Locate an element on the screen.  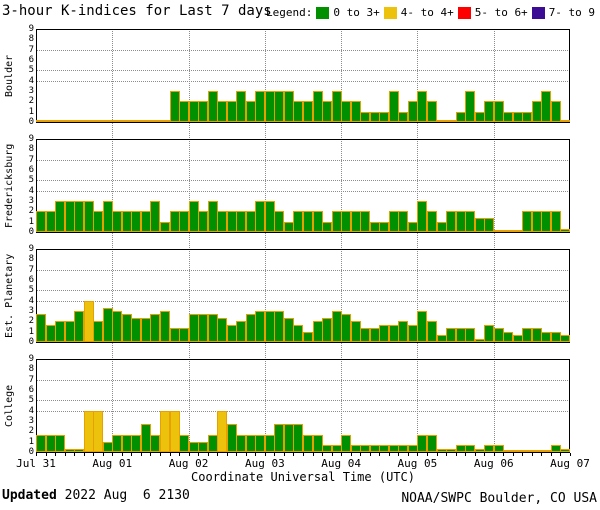
y-tick-label: 1 is located at coordinates (31, 441).